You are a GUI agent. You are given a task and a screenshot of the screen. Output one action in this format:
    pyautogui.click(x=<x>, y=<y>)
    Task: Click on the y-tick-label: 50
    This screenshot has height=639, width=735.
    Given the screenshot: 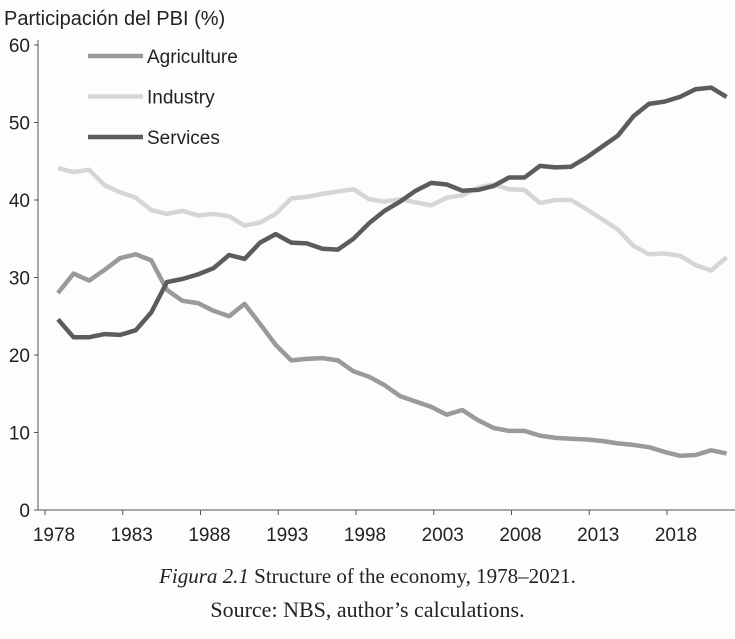 What is the action you would take?
    pyautogui.click(x=19, y=124)
    